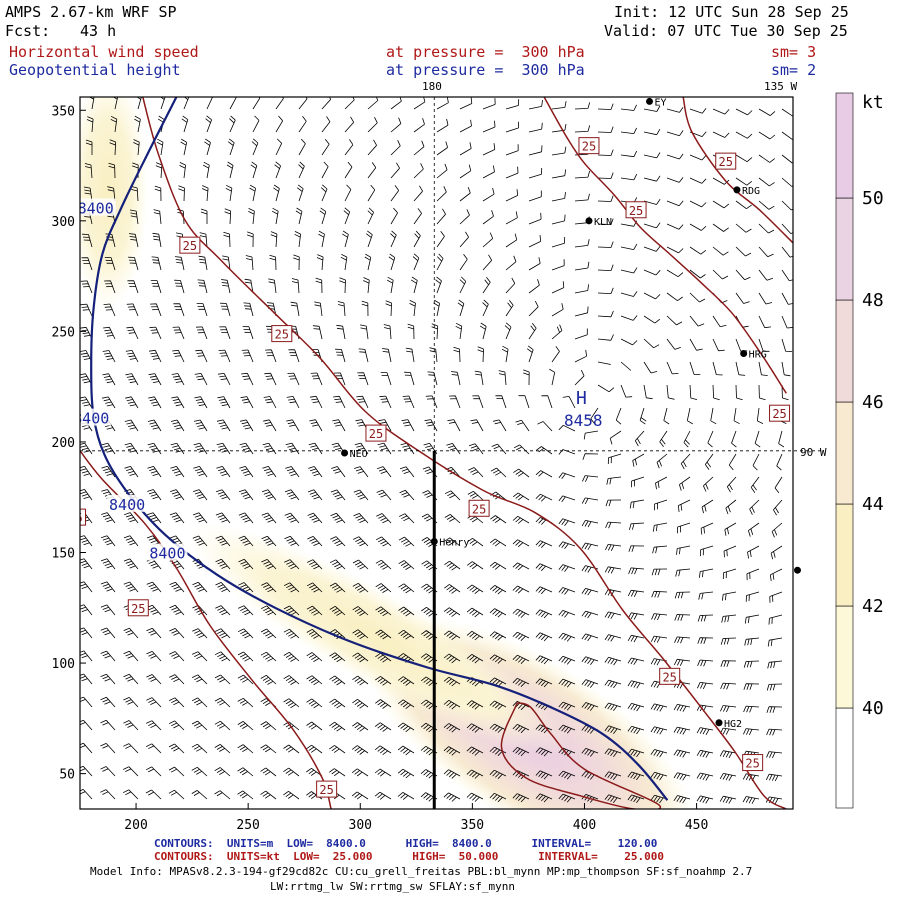 This screenshot has height=900, width=900. What do you see at coordinates (138, 609) in the screenshot?
I see `speed-contour-label: 25` at bounding box center [138, 609].